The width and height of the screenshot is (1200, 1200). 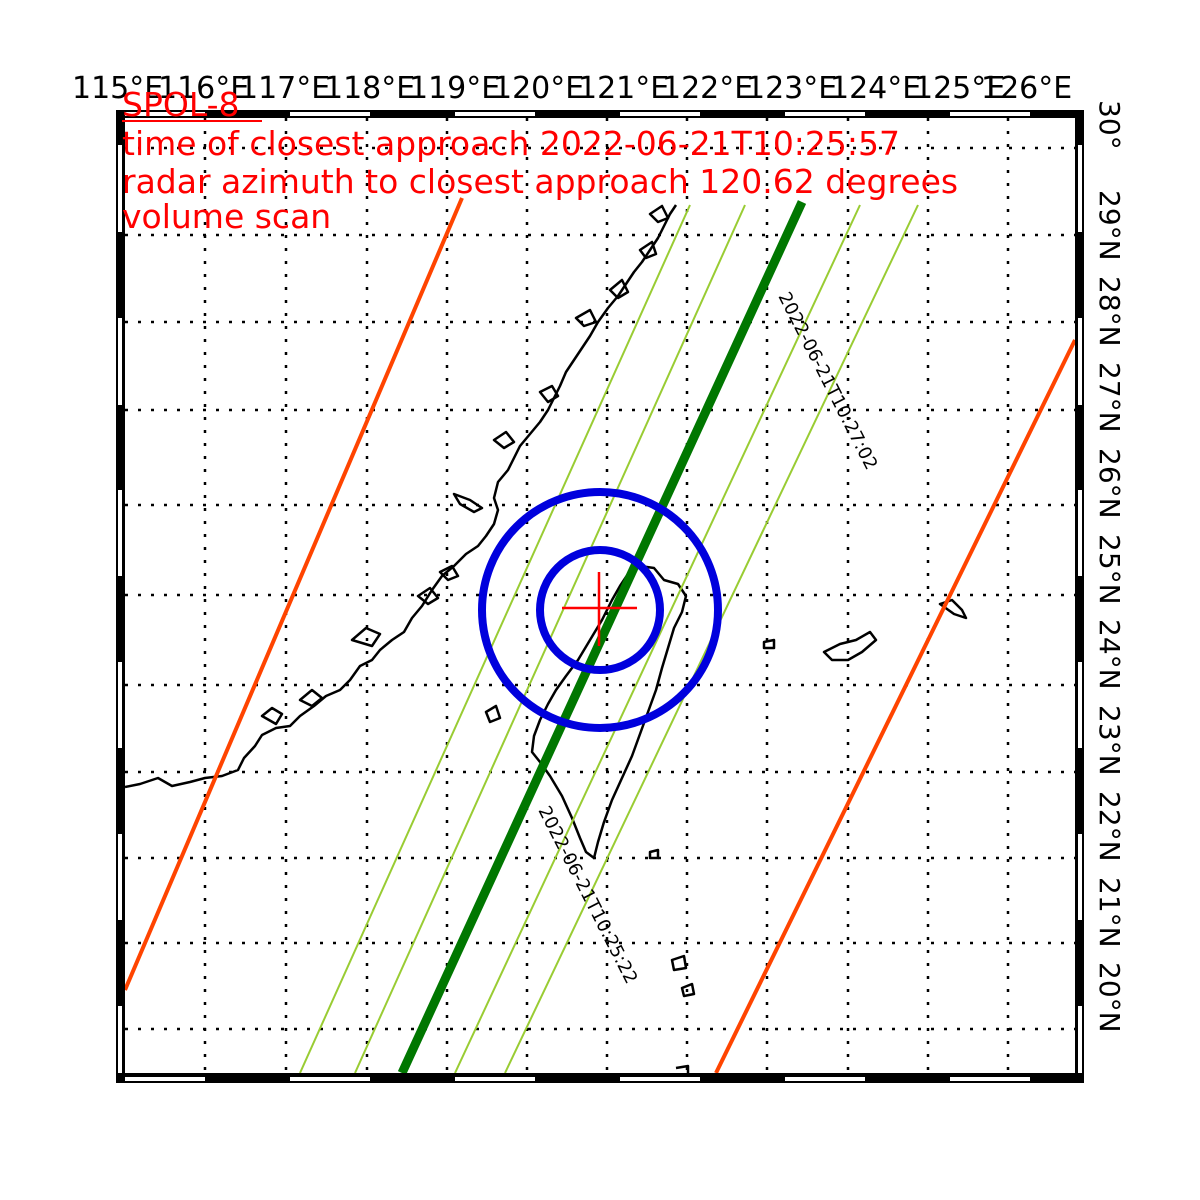 I want to click on lon-label: 116°E, so click(x=203, y=88).